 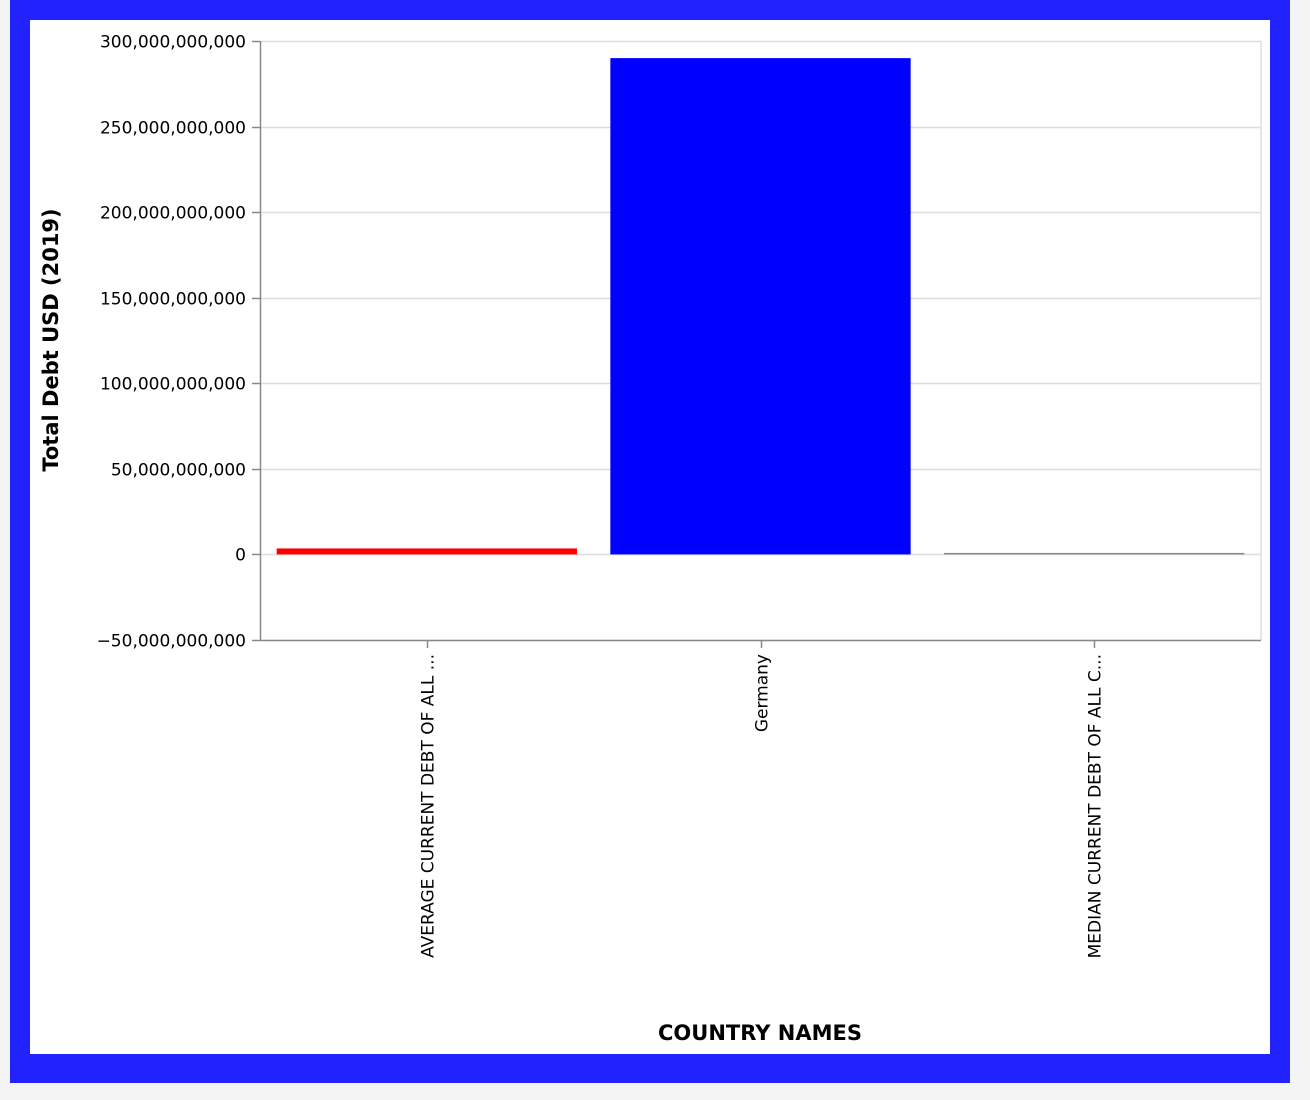 I want to click on x-tick-label: Germany, so click(x=763, y=693).